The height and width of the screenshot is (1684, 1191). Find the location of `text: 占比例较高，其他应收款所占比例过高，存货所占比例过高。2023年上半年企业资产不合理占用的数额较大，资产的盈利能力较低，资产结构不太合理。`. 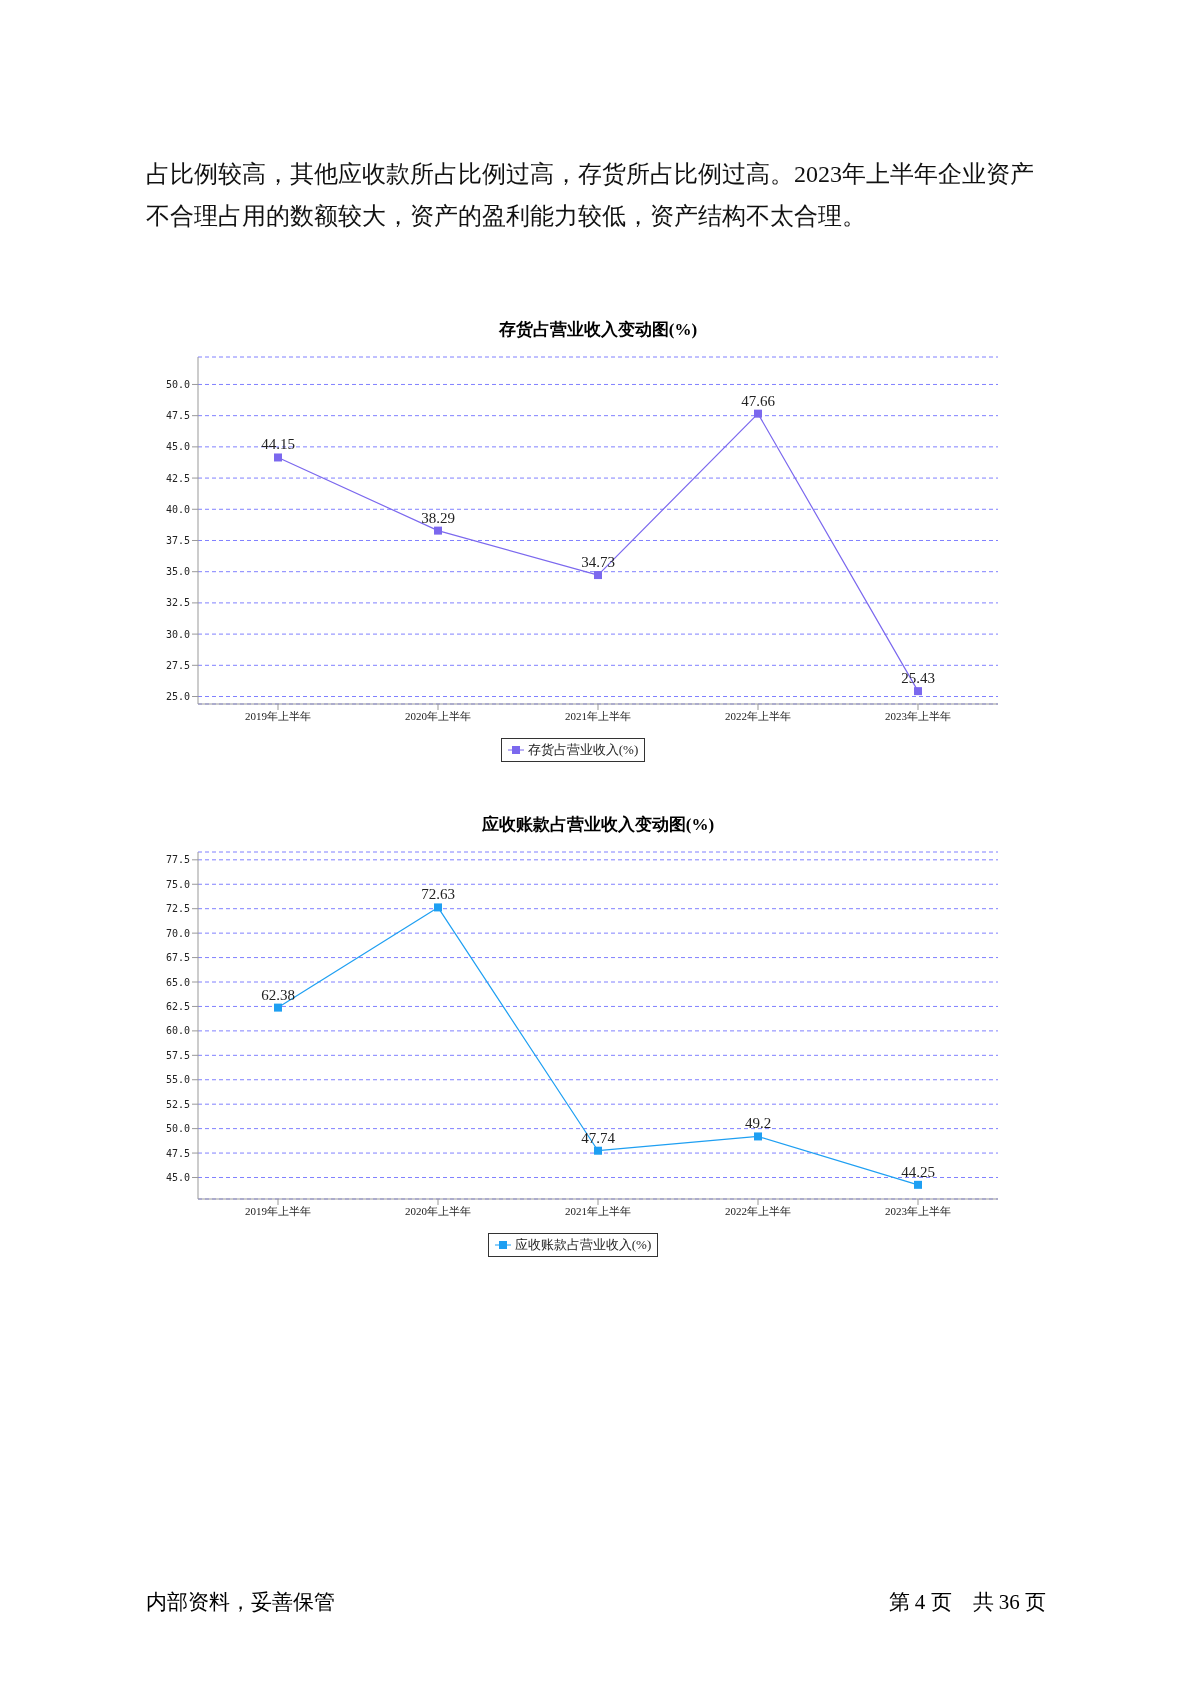

text: 占比例较高，其他应收款所占比例过高，存货所占比例过高。2023年上半年企业资产不合理占用的数额较大，资产的盈利能力较低，资产结构不太合理。 is located at coordinates (590, 195).